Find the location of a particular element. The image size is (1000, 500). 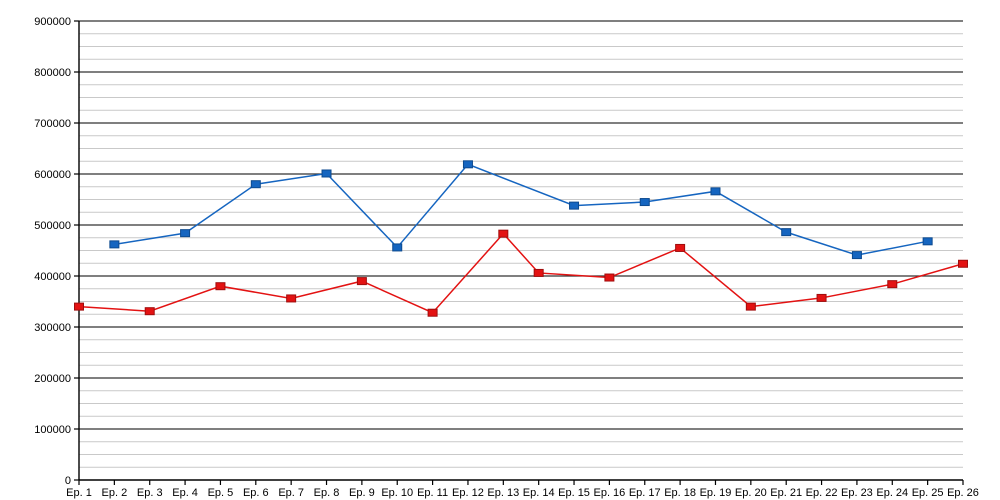

x-tick-label: Ep. 23 is located at coordinates (857, 493).